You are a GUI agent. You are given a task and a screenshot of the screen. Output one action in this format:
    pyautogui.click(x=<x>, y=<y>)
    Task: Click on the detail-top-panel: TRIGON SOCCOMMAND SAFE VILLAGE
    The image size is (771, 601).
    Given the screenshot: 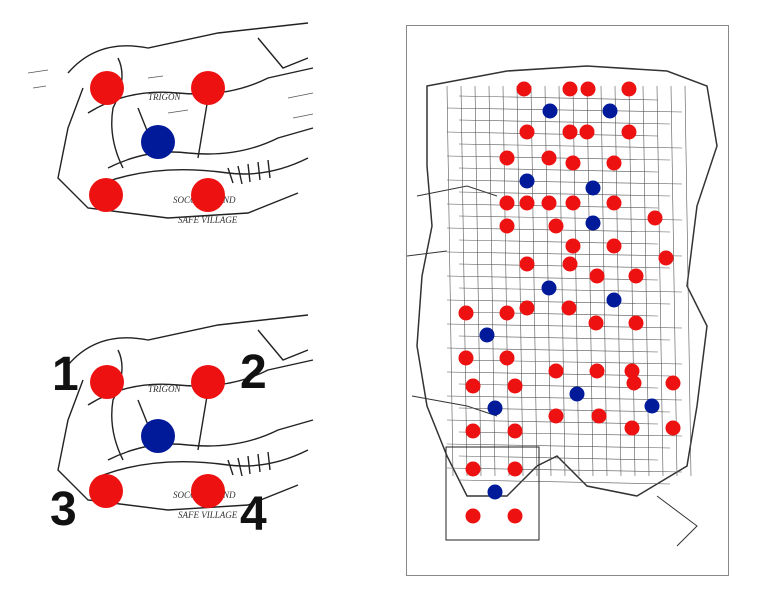 What is the action you would take?
    pyautogui.click(x=173, y=125)
    